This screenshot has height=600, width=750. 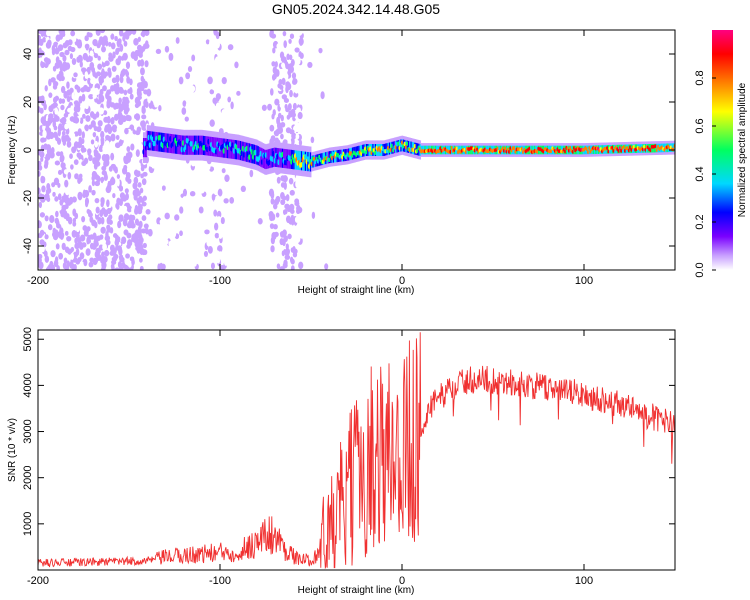 What do you see at coordinates (722, 150) in the screenshot?
I see `colorbar-gradient` at bounding box center [722, 150].